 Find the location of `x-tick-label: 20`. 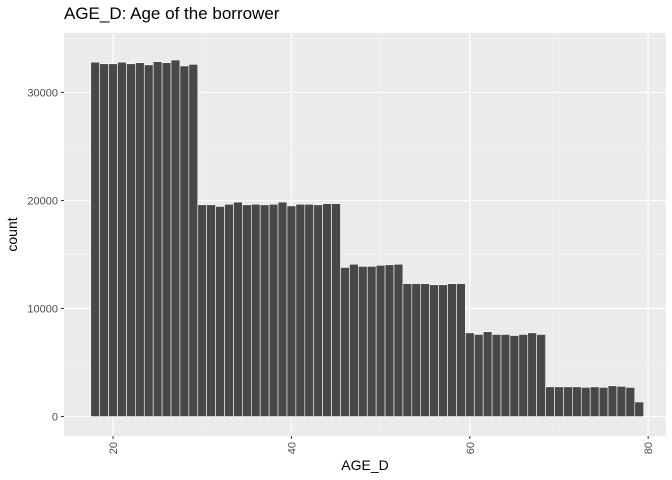

x-tick-label: 20 is located at coordinates (114, 448).